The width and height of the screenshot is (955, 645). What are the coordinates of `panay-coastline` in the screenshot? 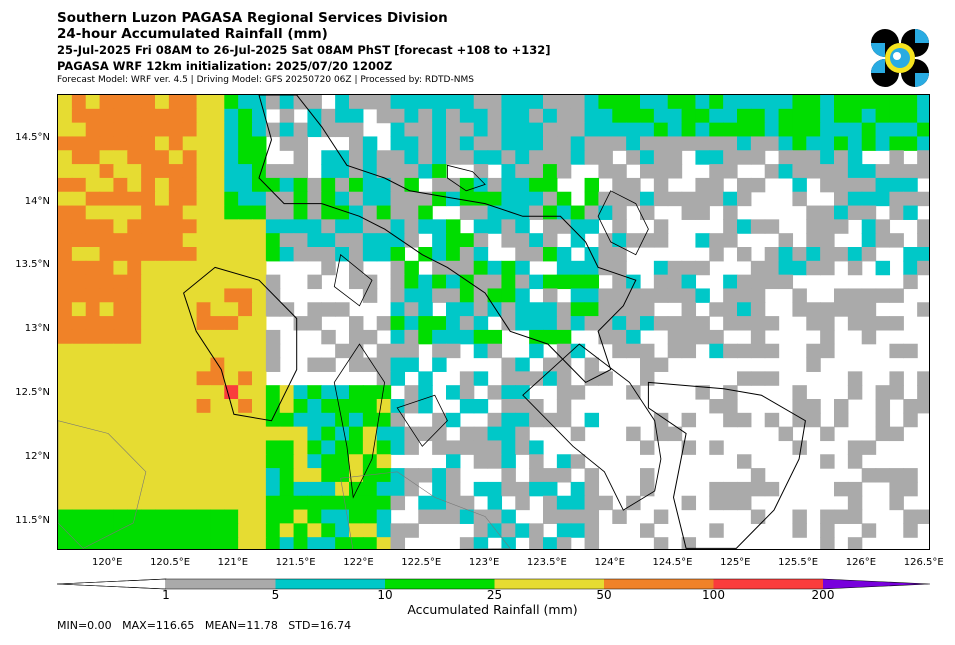 It's located at (425, 510).